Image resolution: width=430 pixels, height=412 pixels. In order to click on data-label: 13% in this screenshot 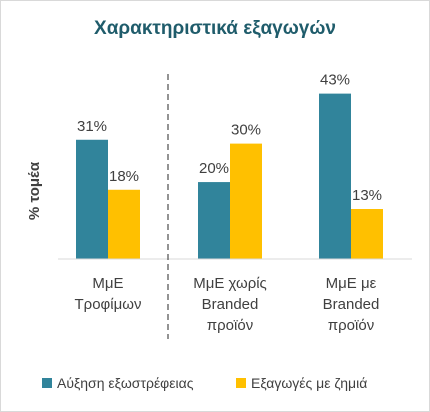, I will do `click(367, 195)`.